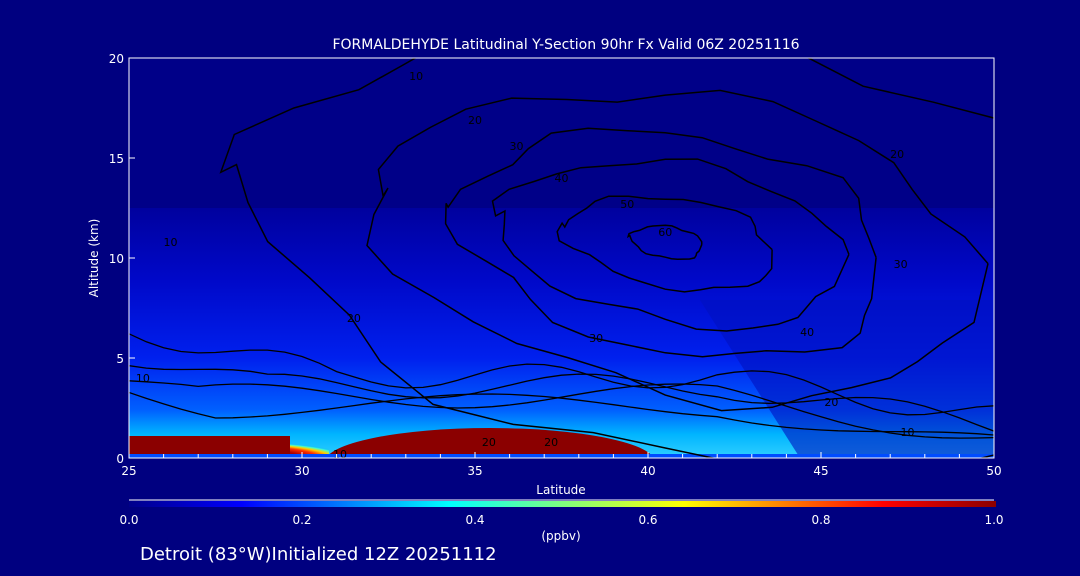  Describe the element at coordinates (116, 259) in the screenshot. I see `y-tick-label: 10` at that location.